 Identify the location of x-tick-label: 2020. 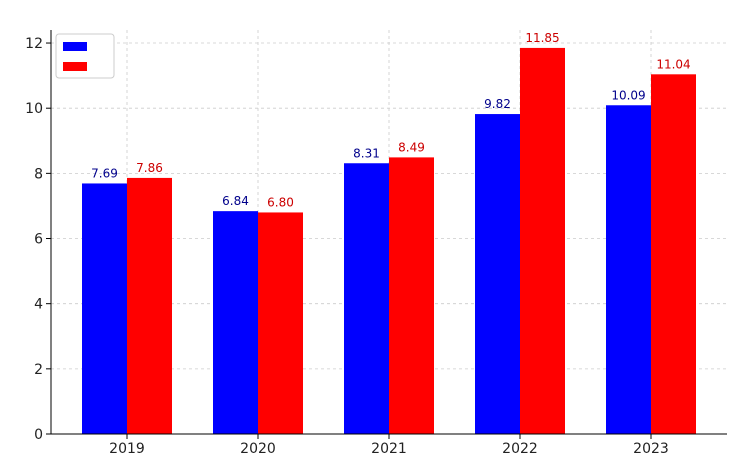
(258, 449).